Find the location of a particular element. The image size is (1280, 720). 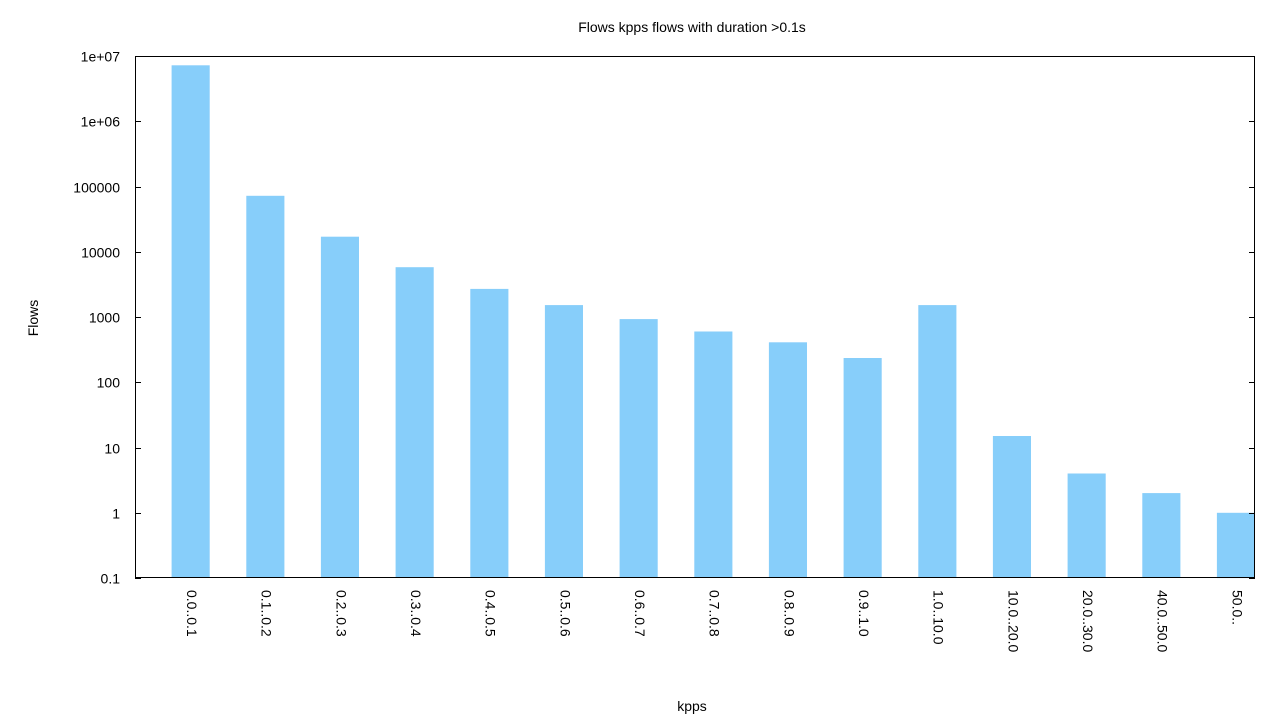

x-tick-label: 0.1..0.2 is located at coordinates (267, 613).